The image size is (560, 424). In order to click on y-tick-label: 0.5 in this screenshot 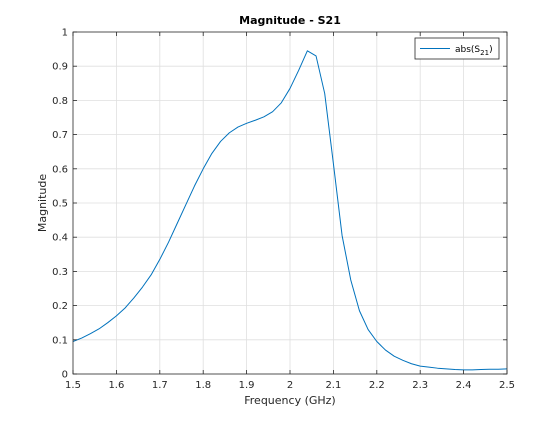, I will do `click(60, 204)`.